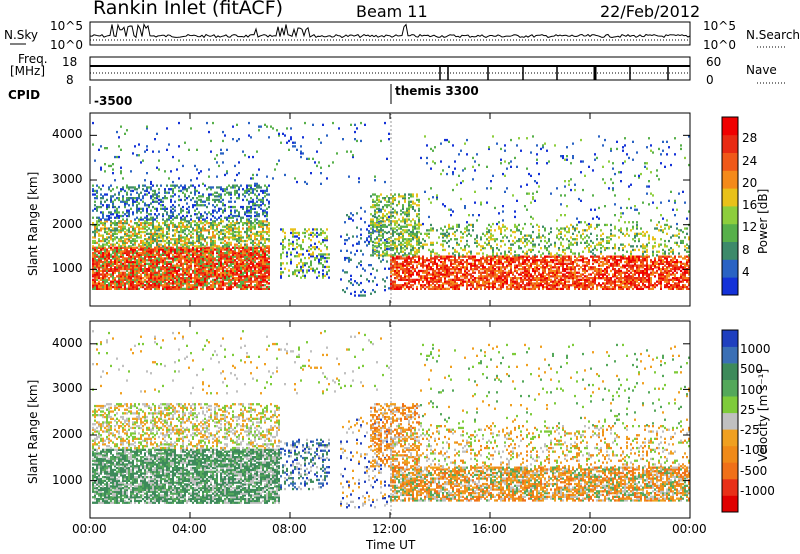 Image resolution: width=800 pixels, height=554 pixels. What do you see at coordinates (719, 45) in the screenshot?
I see `noise-tick-bottom-right: 10^0` at bounding box center [719, 45].